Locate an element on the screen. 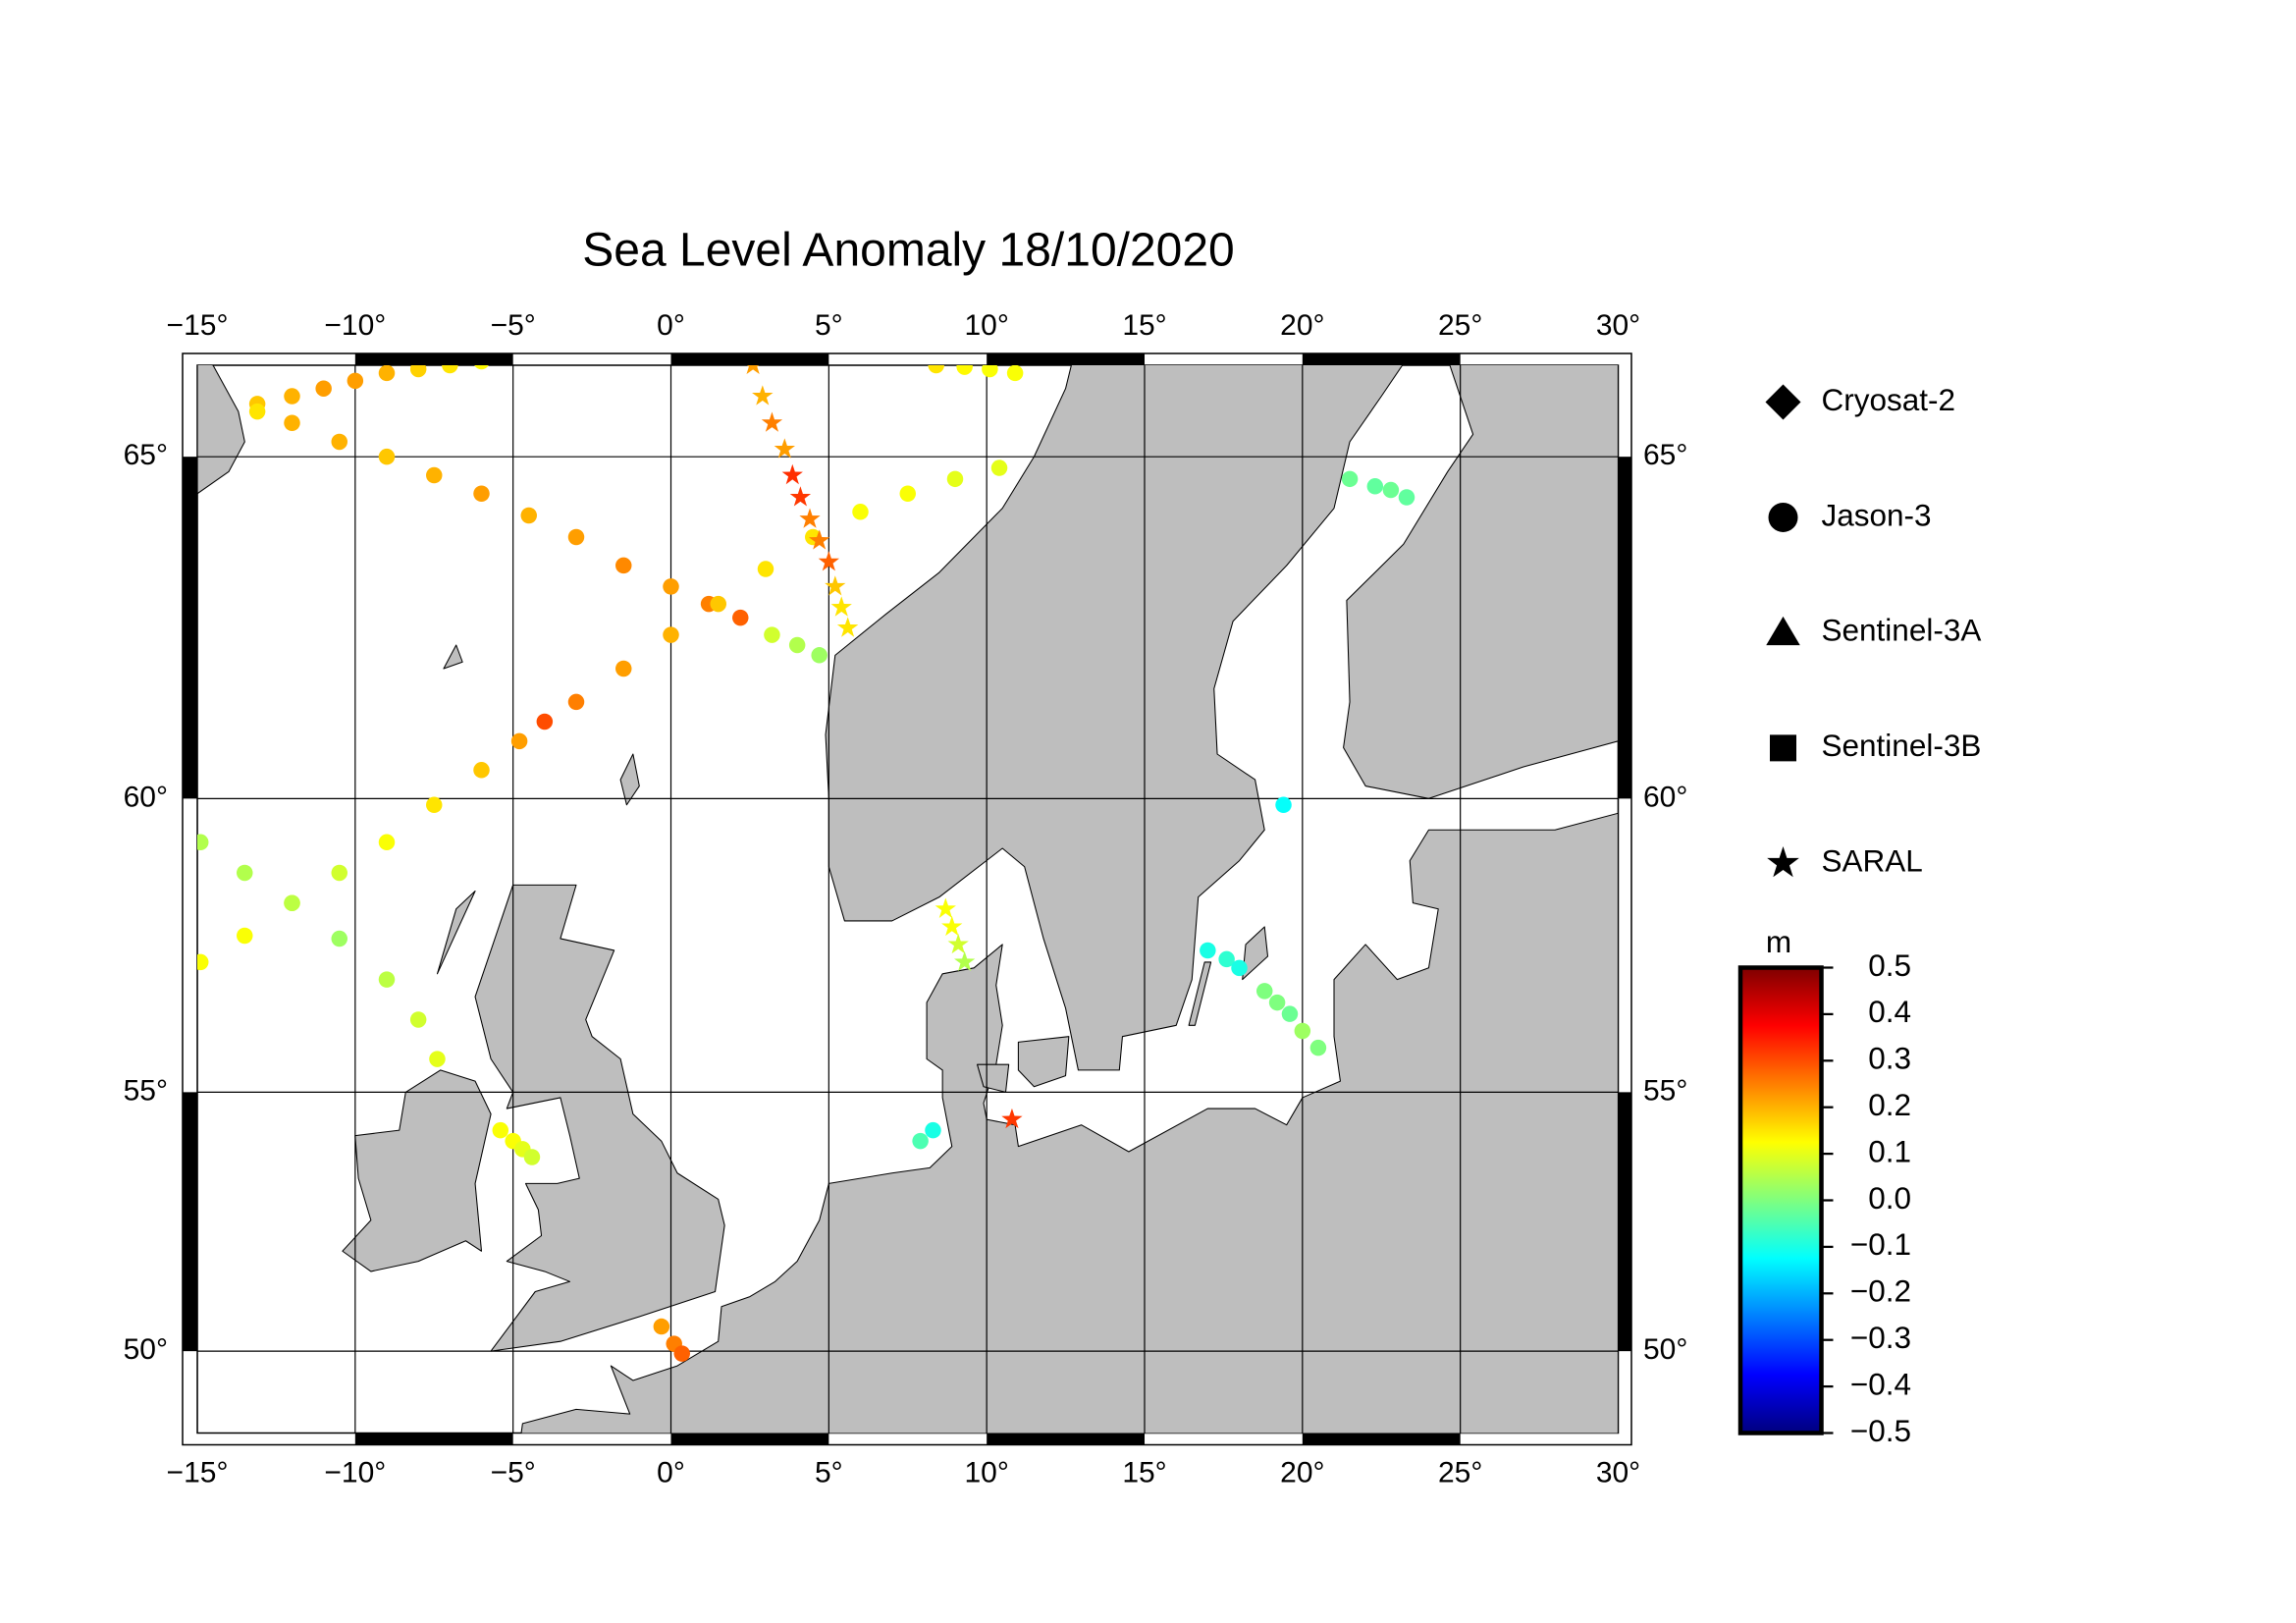 This screenshot has width=2296, height=1623. colorbar: m 0.5 0.4 0.3 0.2 0.1 0.0 −0.1 −0.2 −0.3 −0.4 −0.5 is located at coordinates (1824, 1186).